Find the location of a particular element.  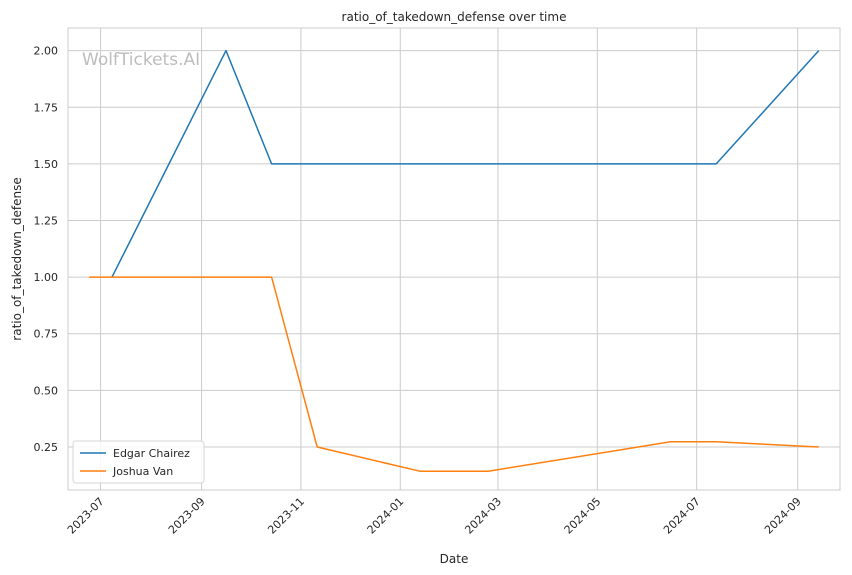

y-tick-label: 1.75 is located at coordinates (46, 107).